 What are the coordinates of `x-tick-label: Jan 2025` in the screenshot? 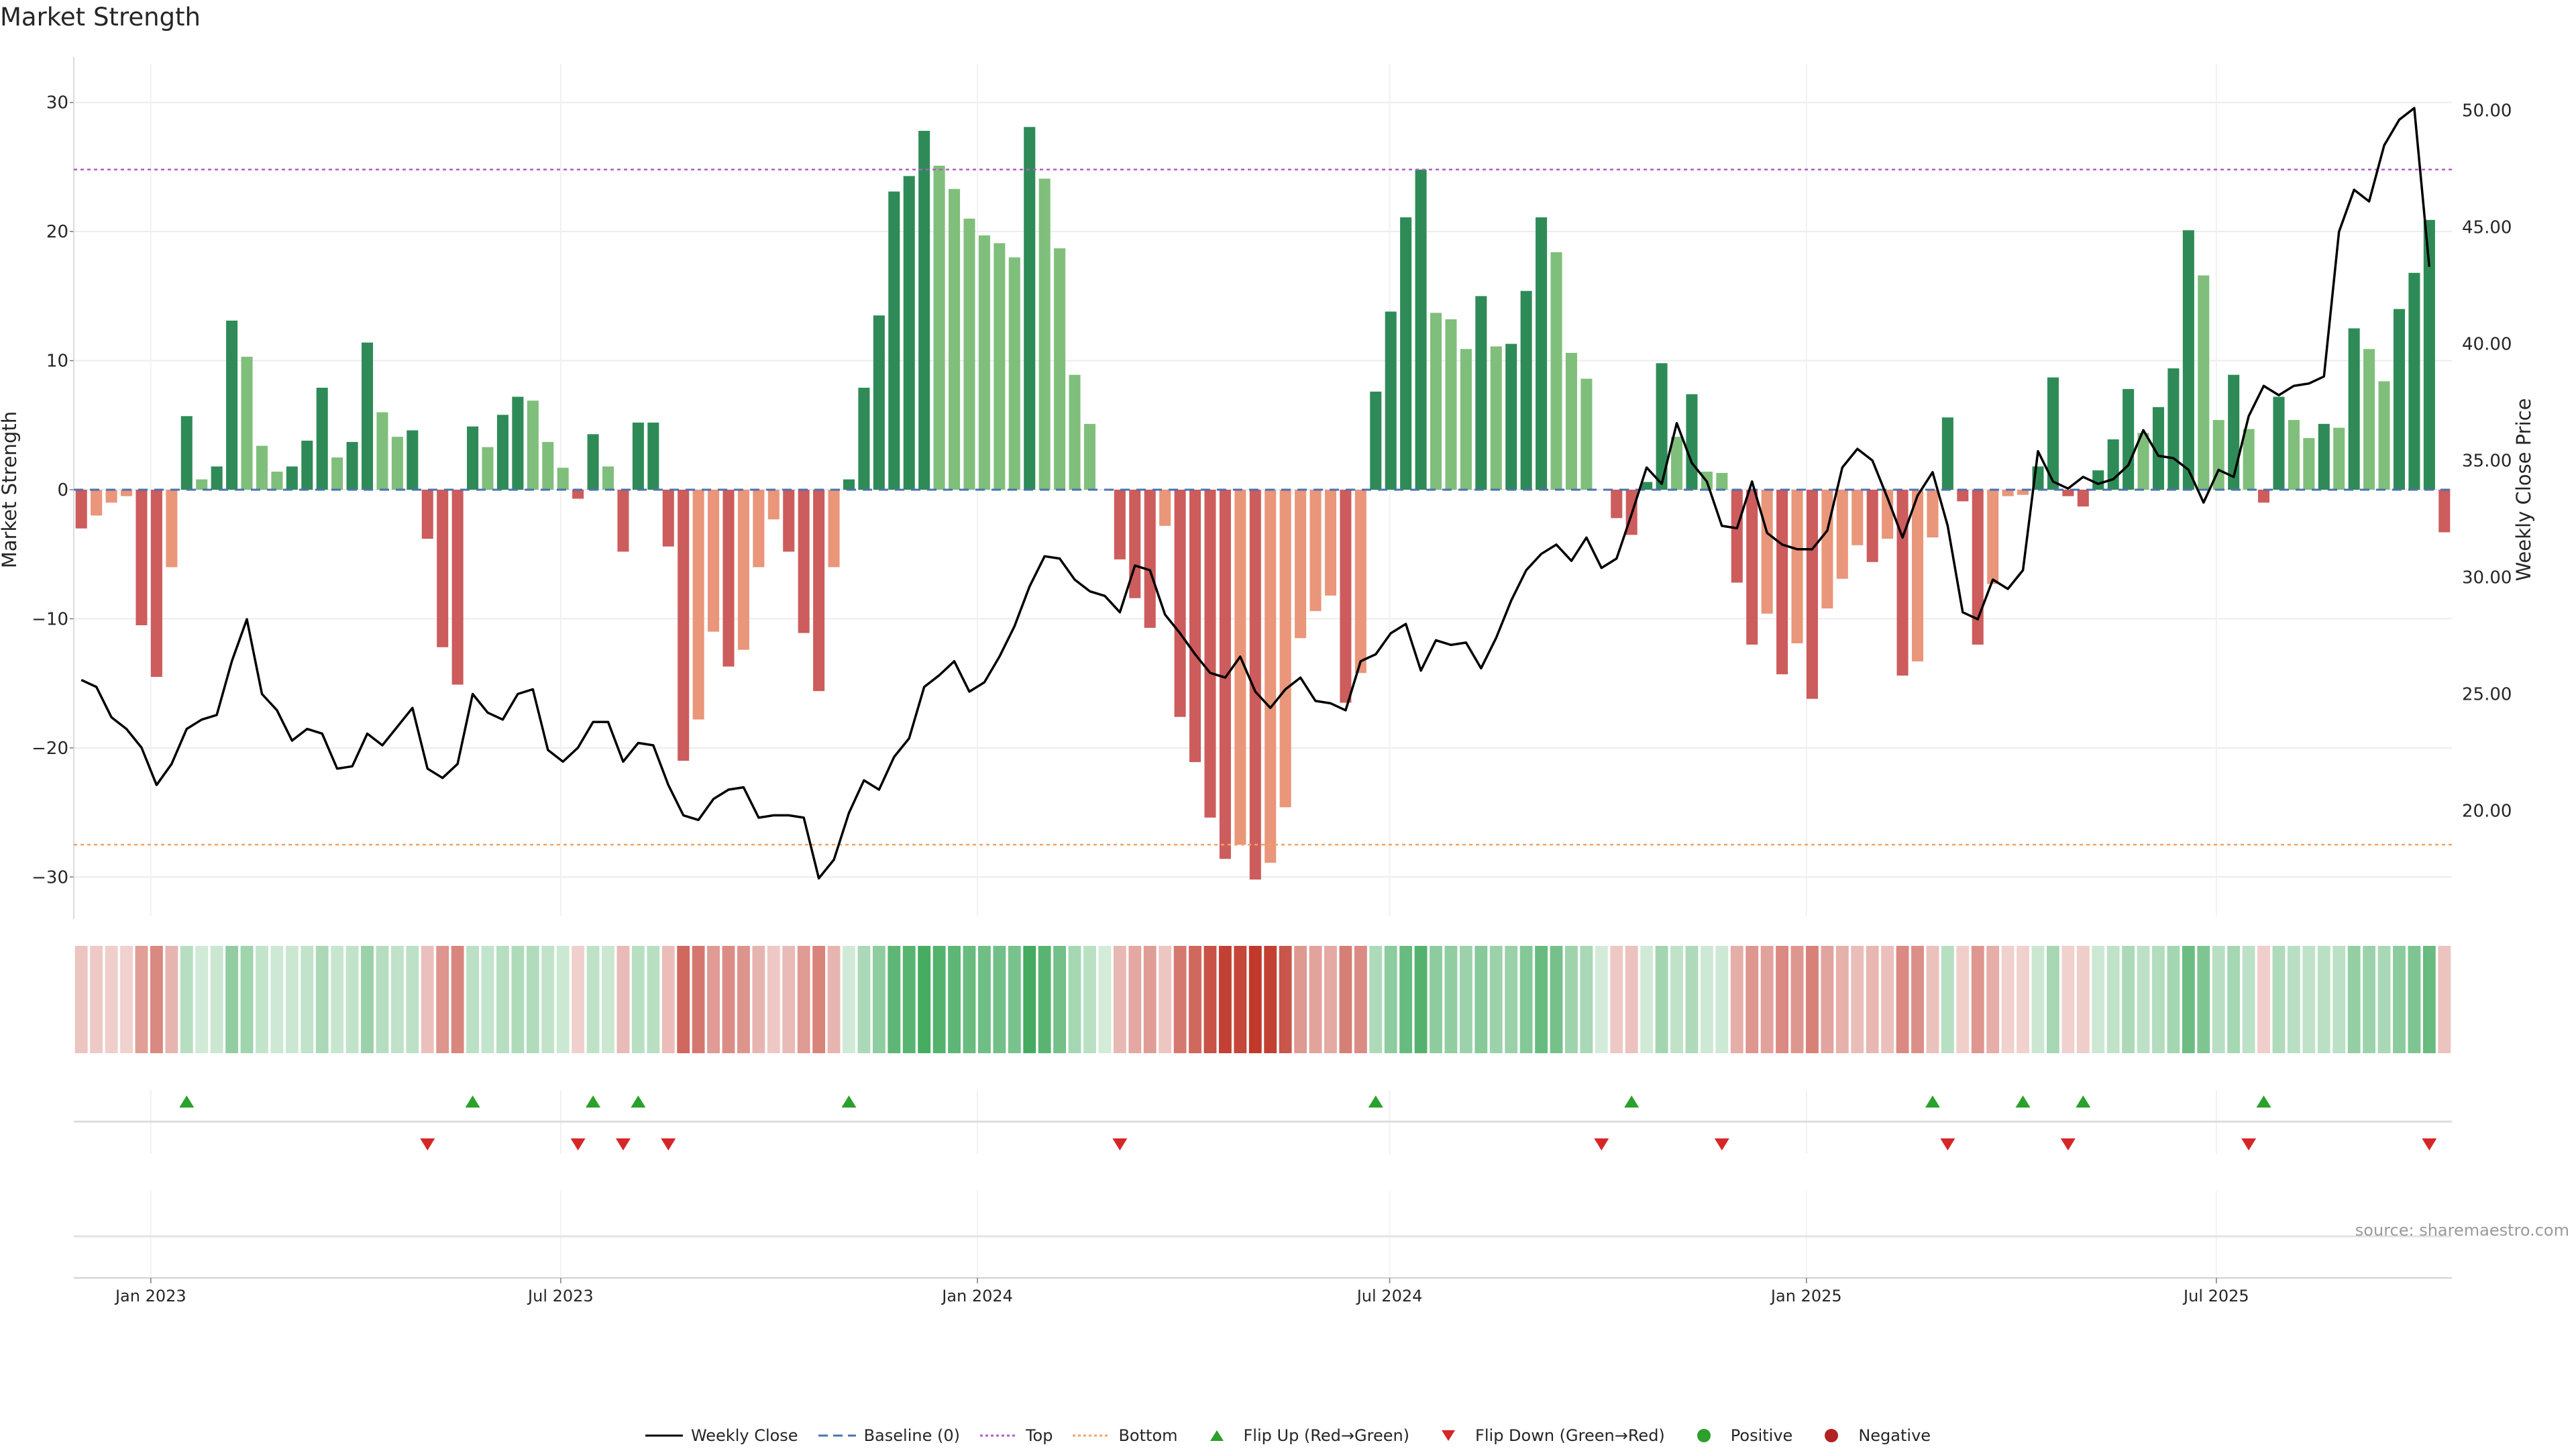 It's located at (1806, 1296).